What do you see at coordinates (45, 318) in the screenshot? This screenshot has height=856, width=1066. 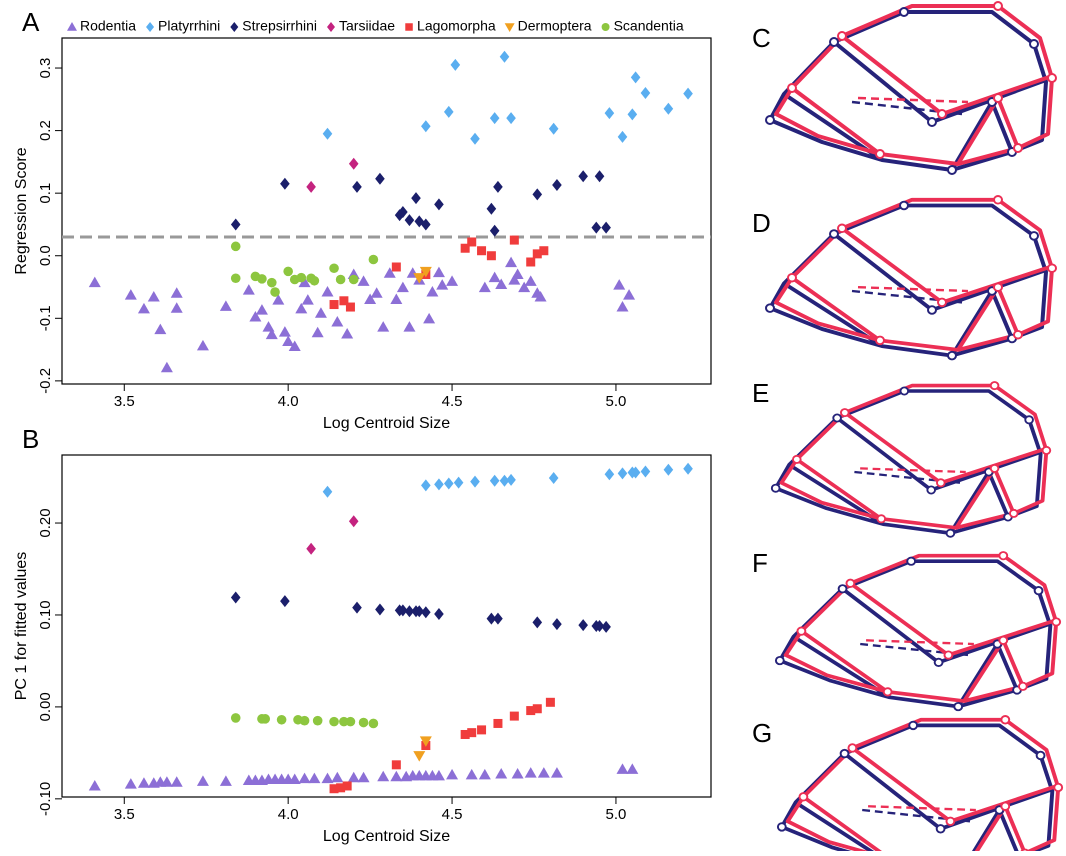 I see `y-tick-label: -0.1` at bounding box center [45, 318].